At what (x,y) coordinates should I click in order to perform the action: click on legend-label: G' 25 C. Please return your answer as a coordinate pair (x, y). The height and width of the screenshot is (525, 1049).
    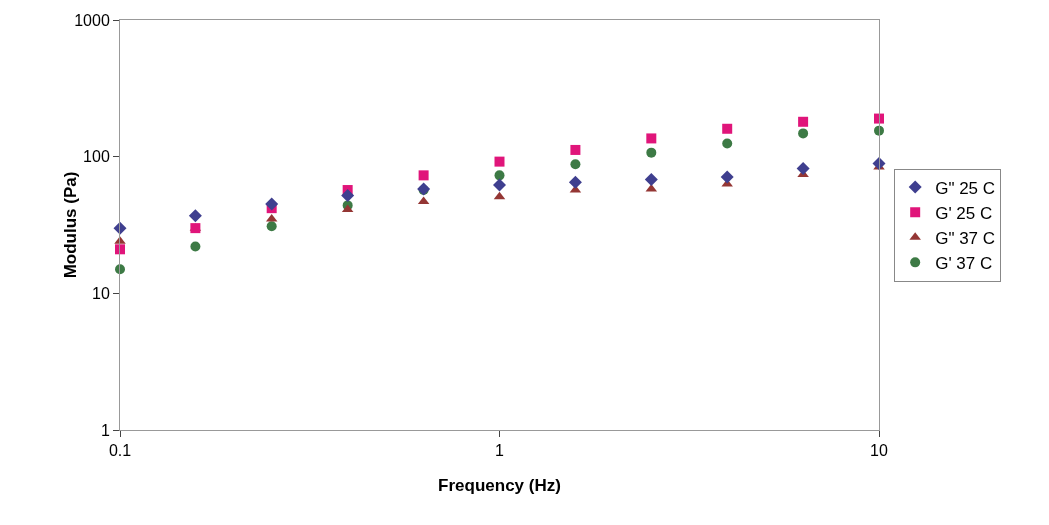
    Looking at the image, I should click on (964, 213).